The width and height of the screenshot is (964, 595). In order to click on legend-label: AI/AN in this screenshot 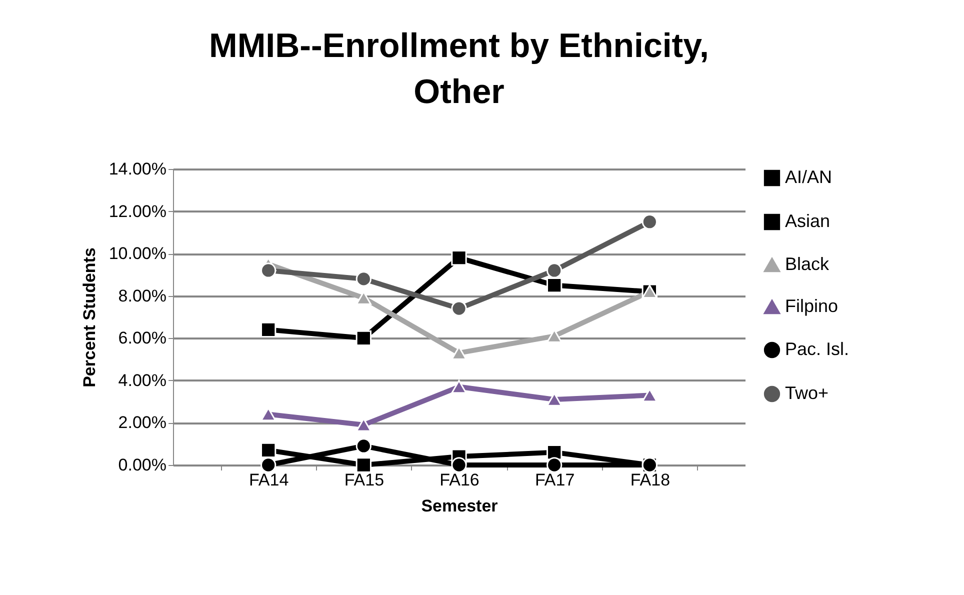, I will do `click(808, 177)`.